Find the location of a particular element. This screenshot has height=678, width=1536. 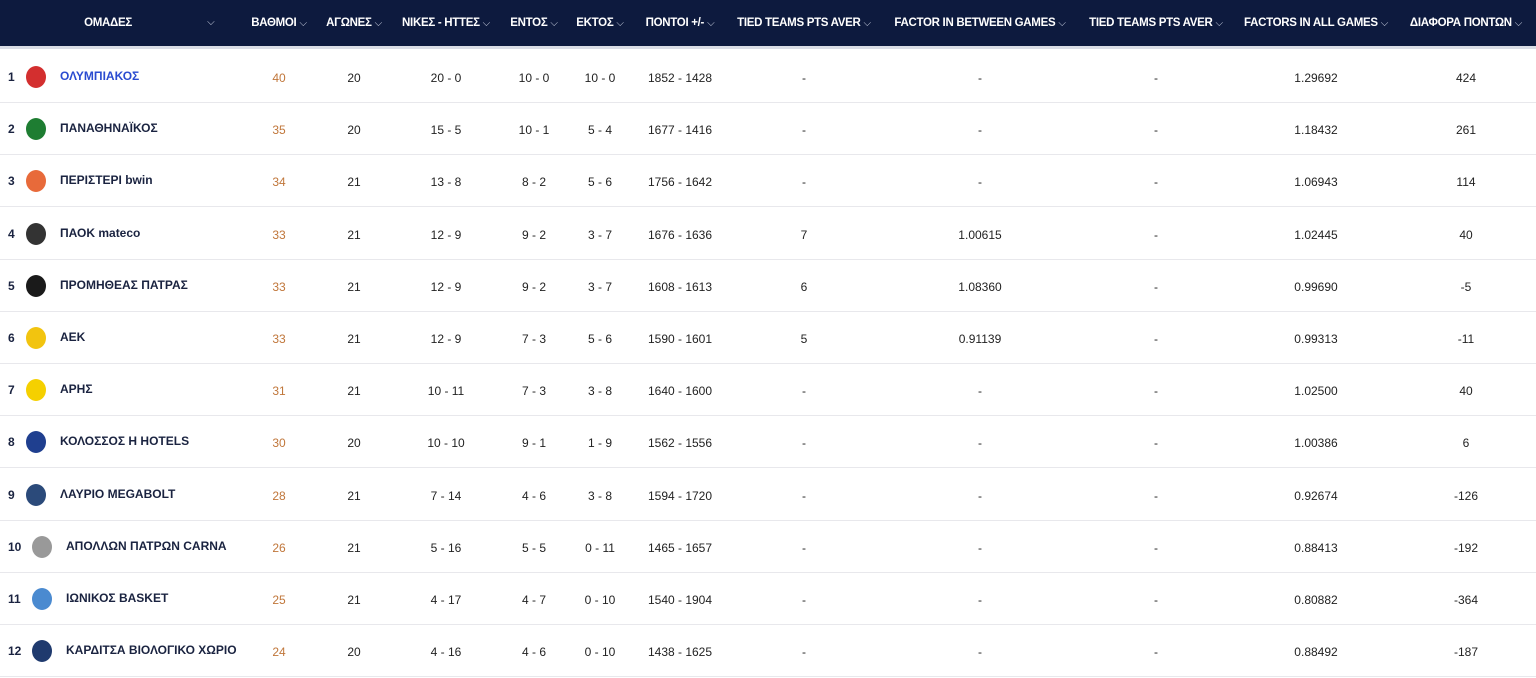

rank: 8 is located at coordinates (11, 442).